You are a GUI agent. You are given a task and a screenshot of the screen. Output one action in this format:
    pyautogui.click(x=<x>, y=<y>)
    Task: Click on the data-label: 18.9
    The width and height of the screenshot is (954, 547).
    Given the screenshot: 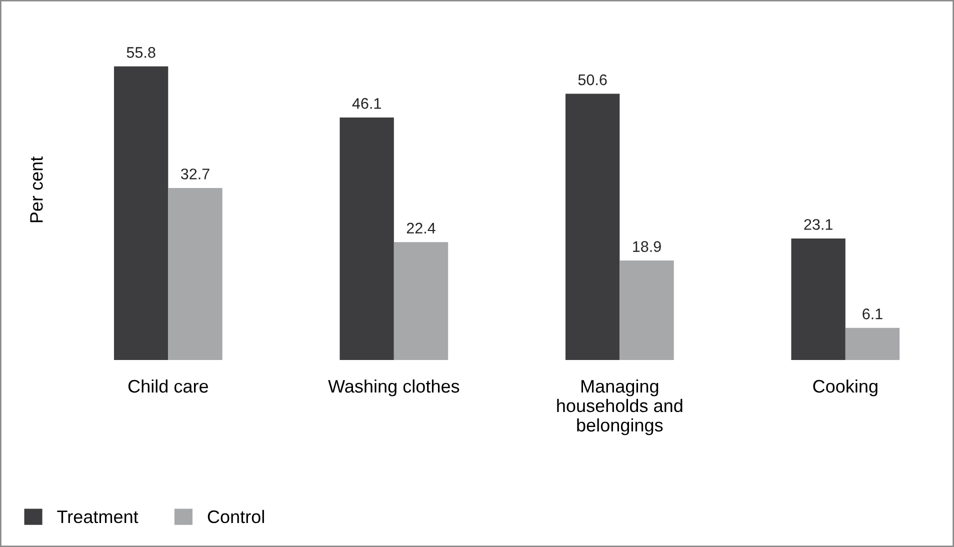 What is the action you would take?
    pyautogui.click(x=647, y=246)
    